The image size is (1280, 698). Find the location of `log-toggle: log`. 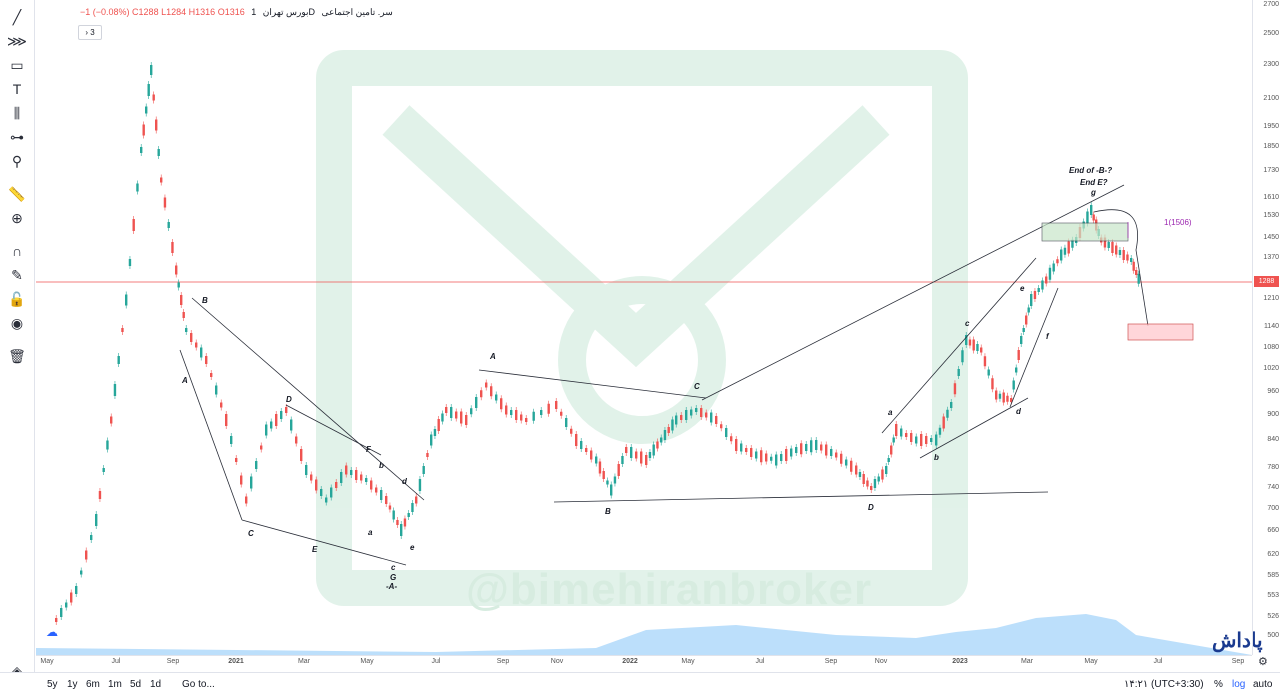

log-toggle: log is located at coordinates (1239, 684).